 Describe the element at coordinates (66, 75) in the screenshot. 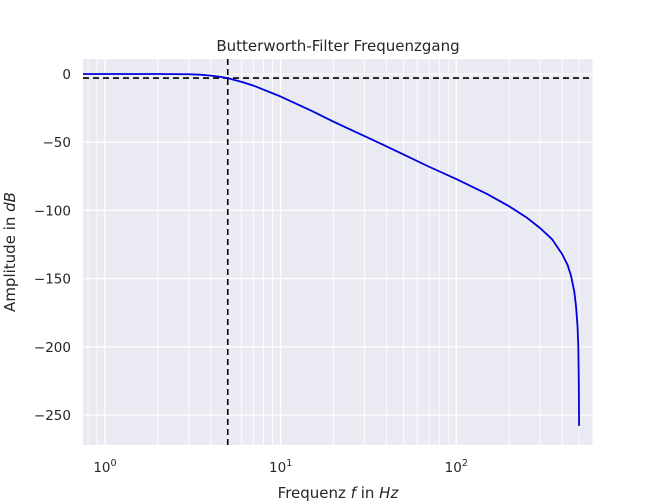

I see `y-tick-label: 0` at that location.